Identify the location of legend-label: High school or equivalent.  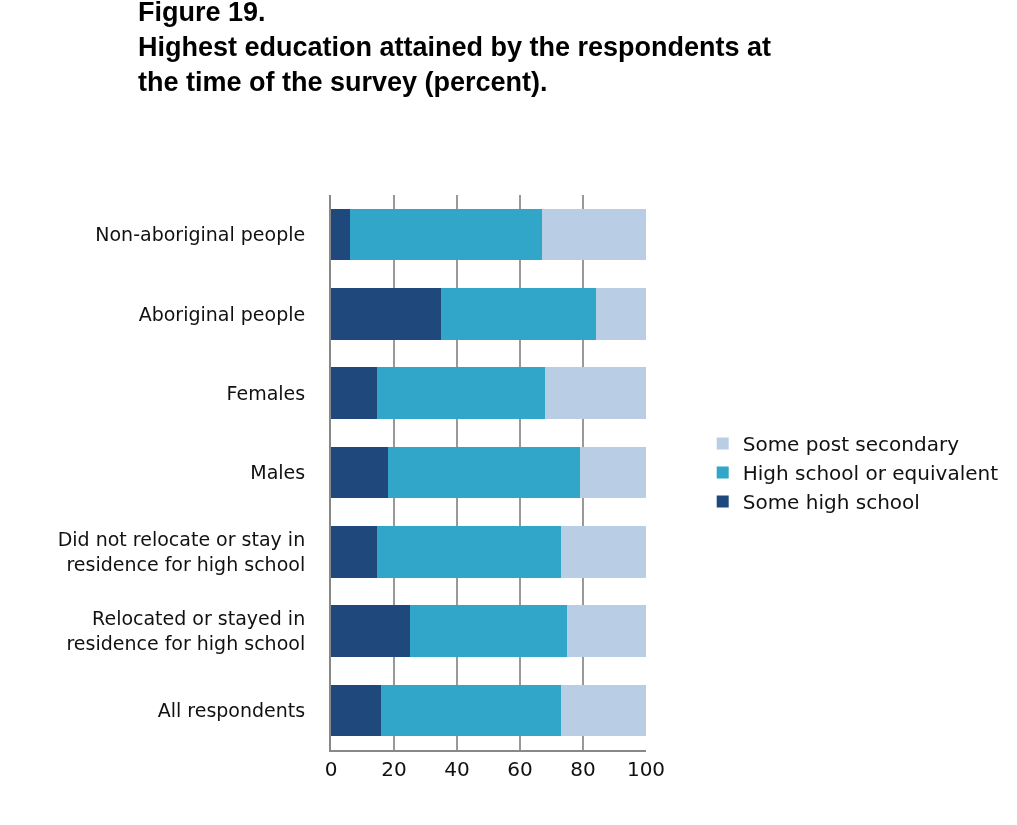
(870, 473).